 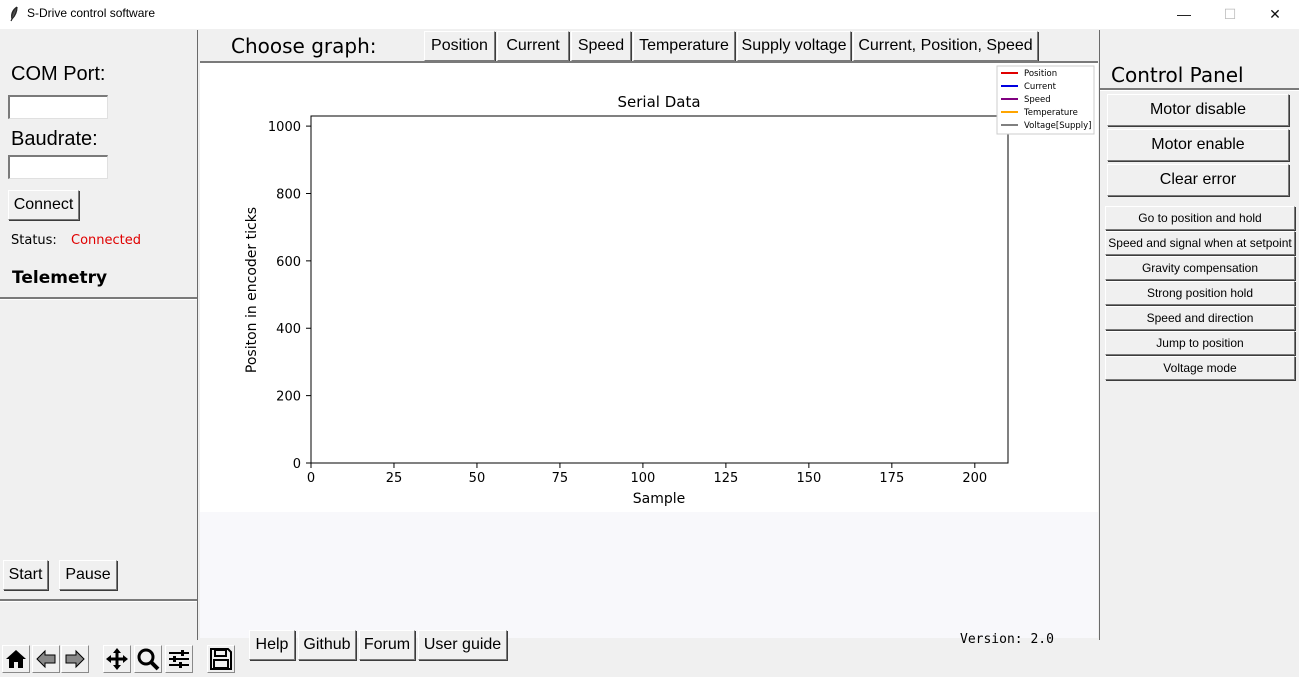 I want to click on back-arrow-icon, so click(x=46, y=659).